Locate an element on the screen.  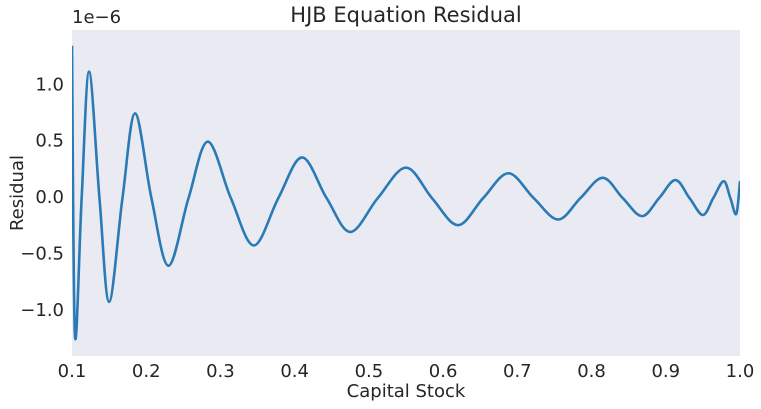
y-tick-label: 0.5 is located at coordinates (49, 141).